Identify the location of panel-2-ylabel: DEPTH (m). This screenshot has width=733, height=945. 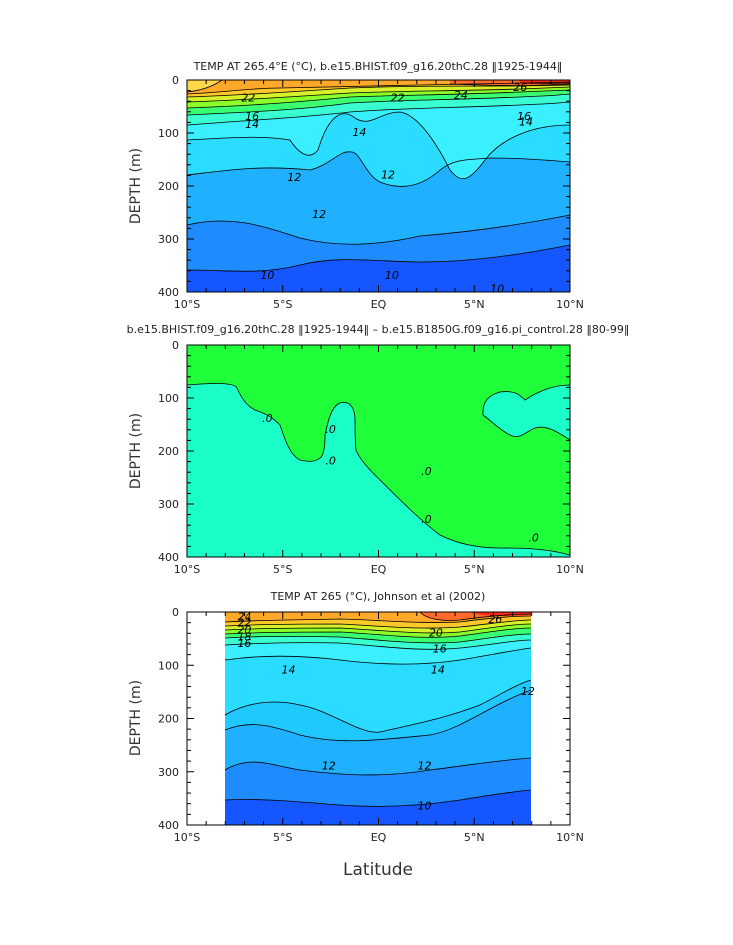
(136, 451).